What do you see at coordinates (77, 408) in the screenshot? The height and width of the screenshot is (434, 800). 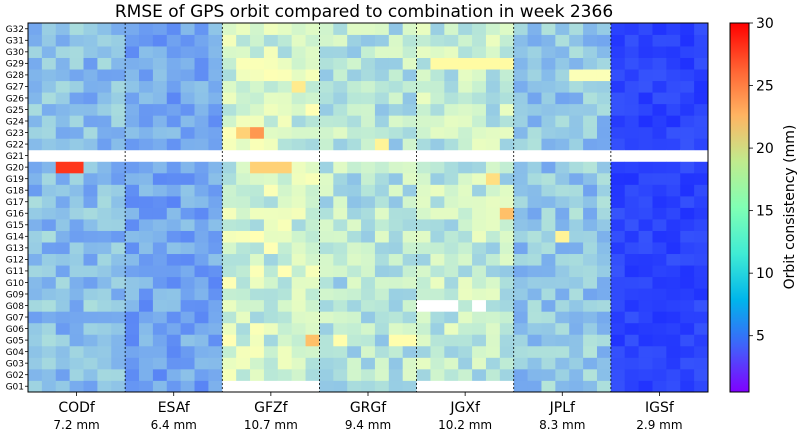 I see `center-name-label: CODf` at bounding box center [77, 408].